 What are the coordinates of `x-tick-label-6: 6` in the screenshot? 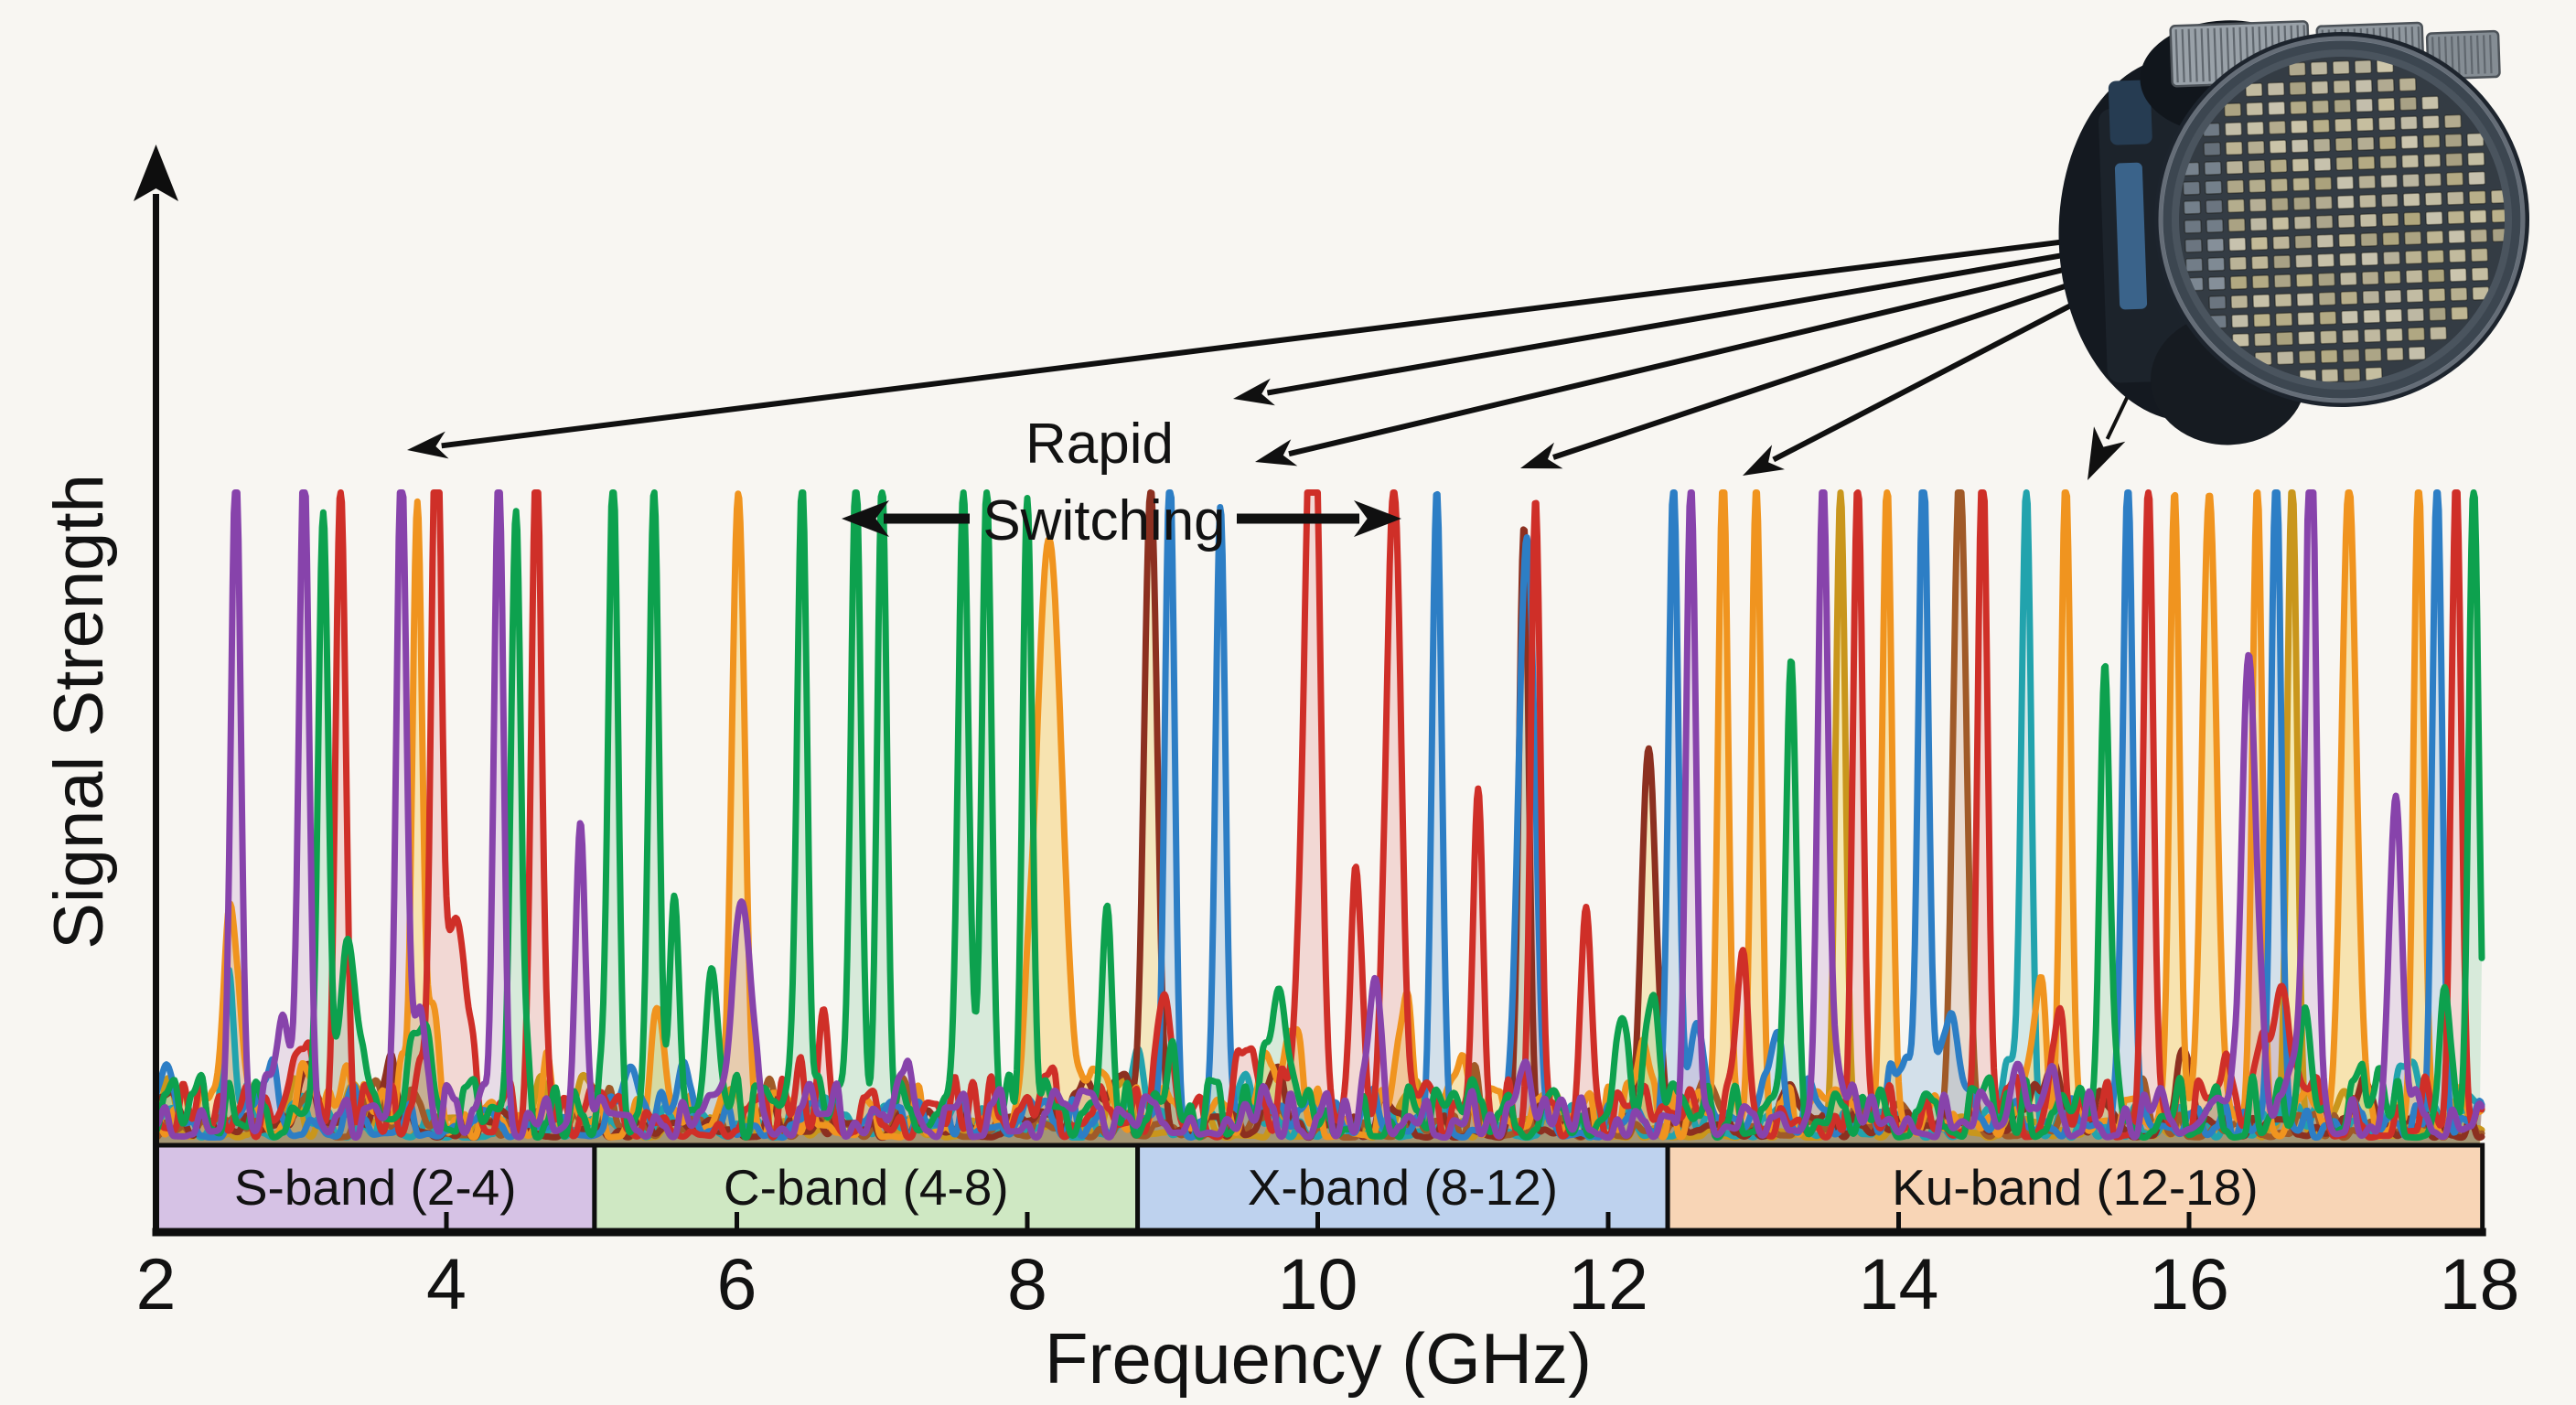 It's located at (737, 1284).